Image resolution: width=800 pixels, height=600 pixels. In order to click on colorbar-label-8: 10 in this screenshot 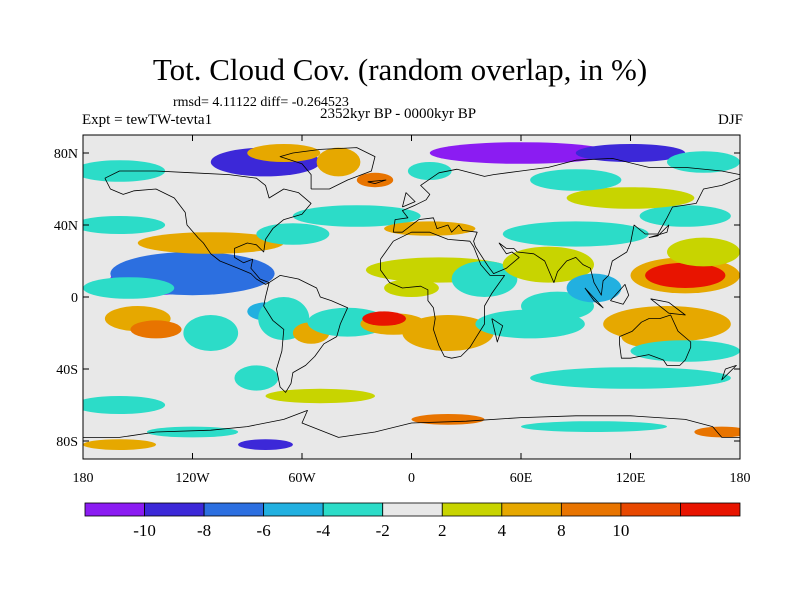, I will do `click(620, 530)`.